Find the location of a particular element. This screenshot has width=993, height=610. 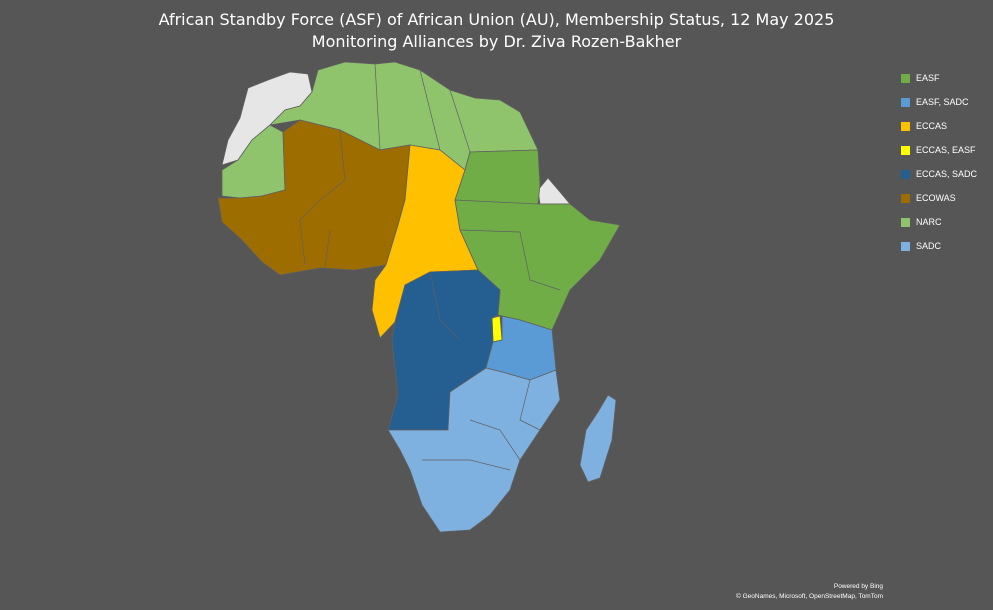

legend-label: ECCAS, SADC is located at coordinates (947, 174).